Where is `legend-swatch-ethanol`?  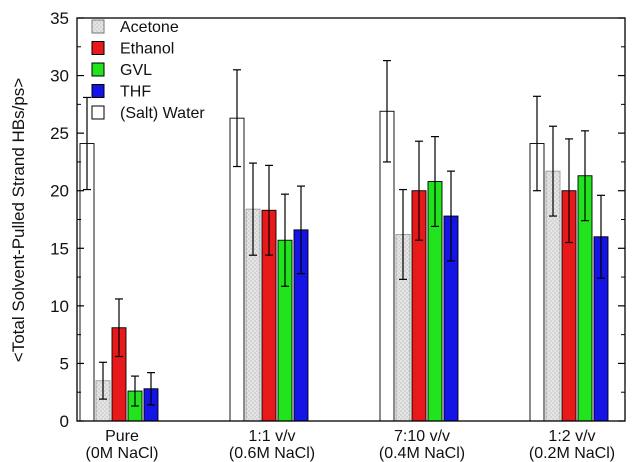
legend-swatch-ethanol is located at coordinates (98, 48).